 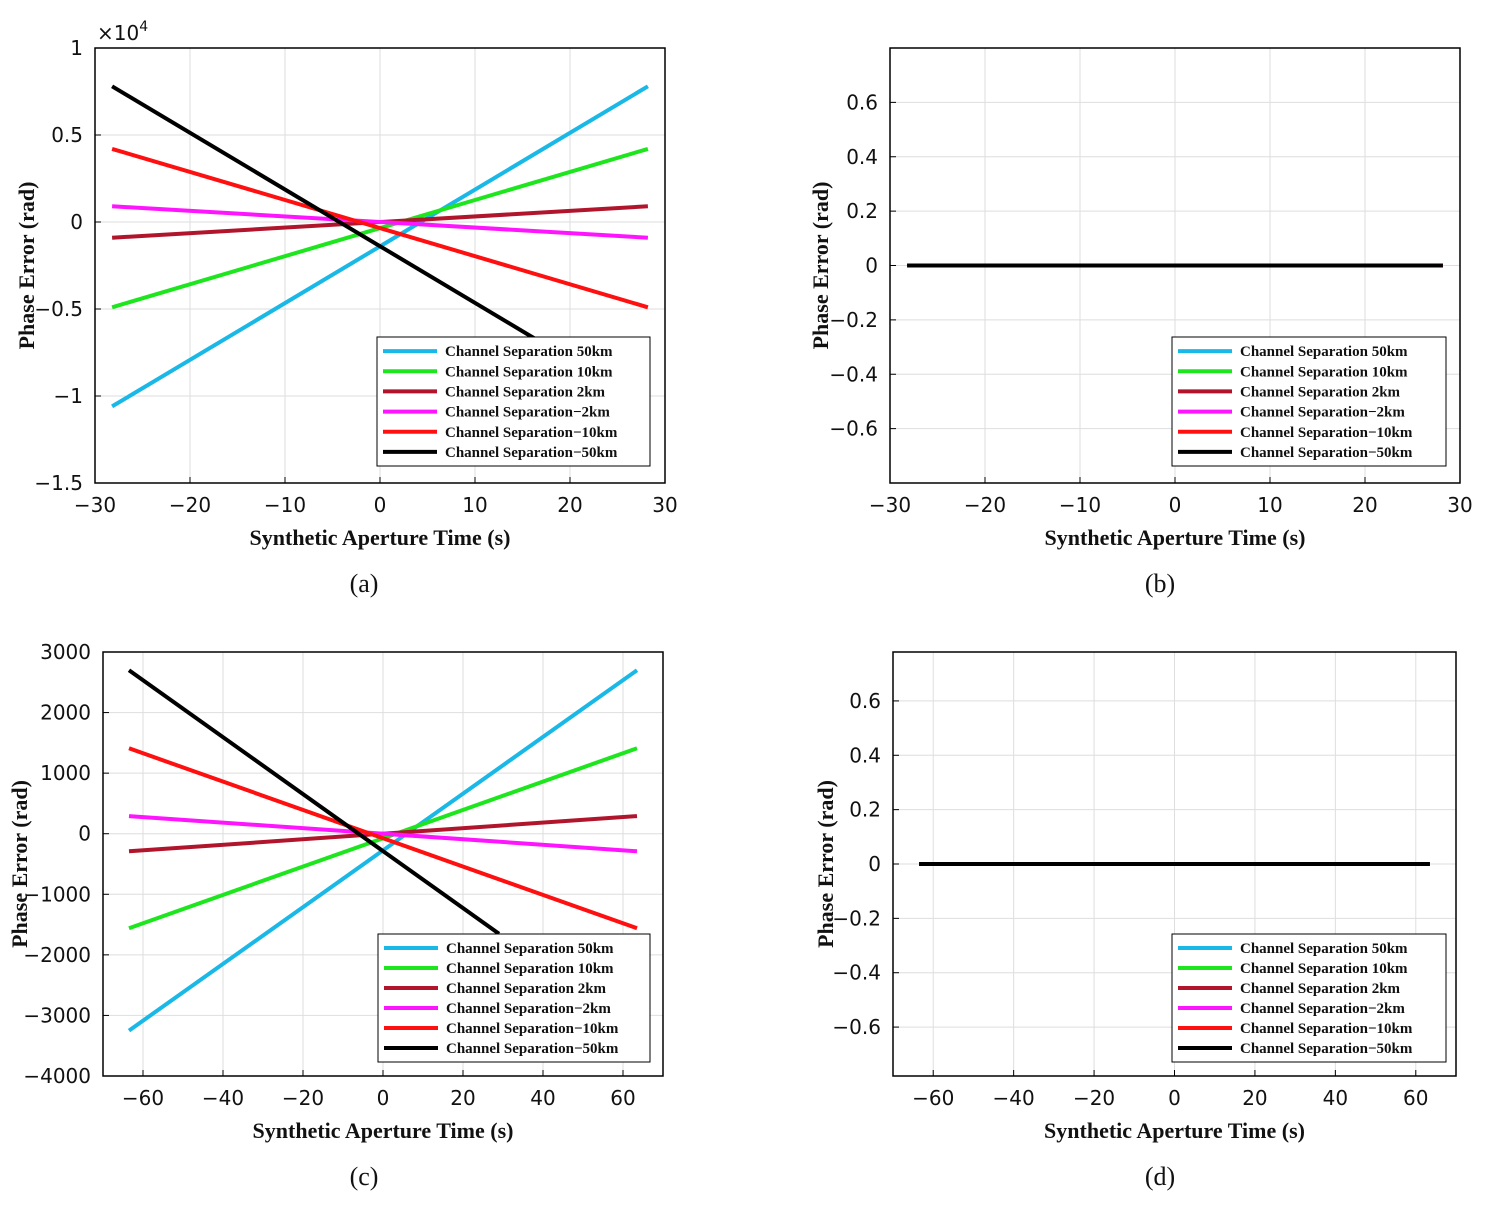 I want to click on panel-caption: (a), so click(x=364, y=583).